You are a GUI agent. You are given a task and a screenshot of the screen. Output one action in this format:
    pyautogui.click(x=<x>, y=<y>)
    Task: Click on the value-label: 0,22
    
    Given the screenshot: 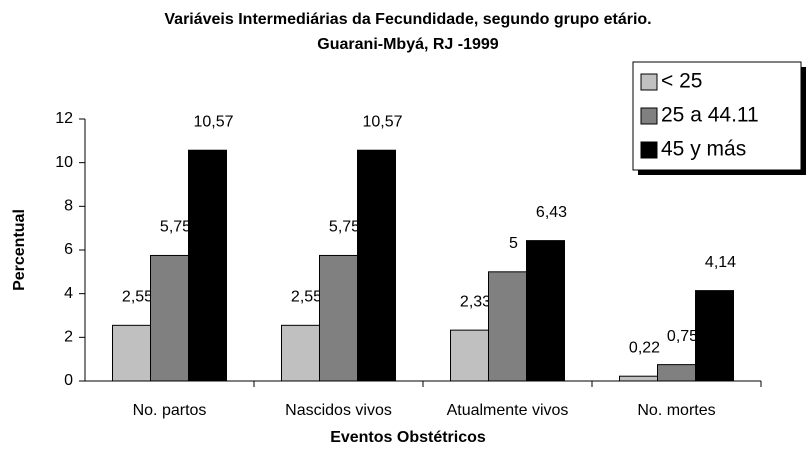 What is the action you would take?
    pyautogui.click(x=644, y=347)
    